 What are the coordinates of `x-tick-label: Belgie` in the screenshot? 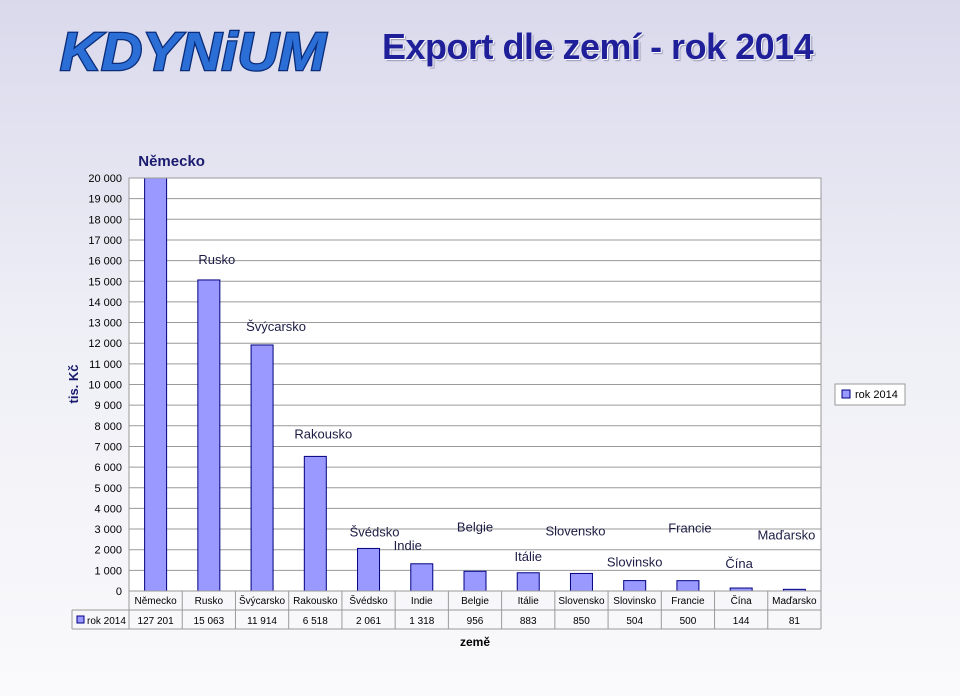 It's located at (475, 601).